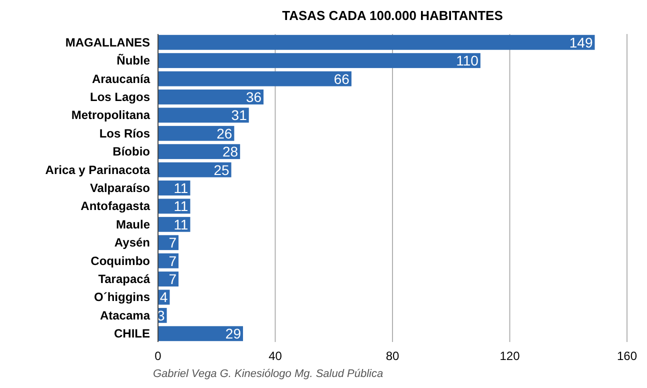 The width and height of the screenshot is (647, 388). What do you see at coordinates (115, 206) in the screenshot?
I see `y-tick-label: Antofagasta` at bounding box center [115, 206].